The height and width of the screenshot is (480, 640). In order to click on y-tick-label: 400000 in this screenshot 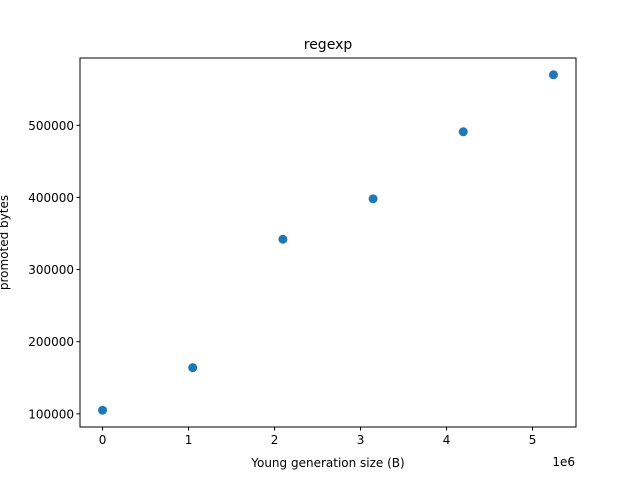, I will do `click(51, 198)`.